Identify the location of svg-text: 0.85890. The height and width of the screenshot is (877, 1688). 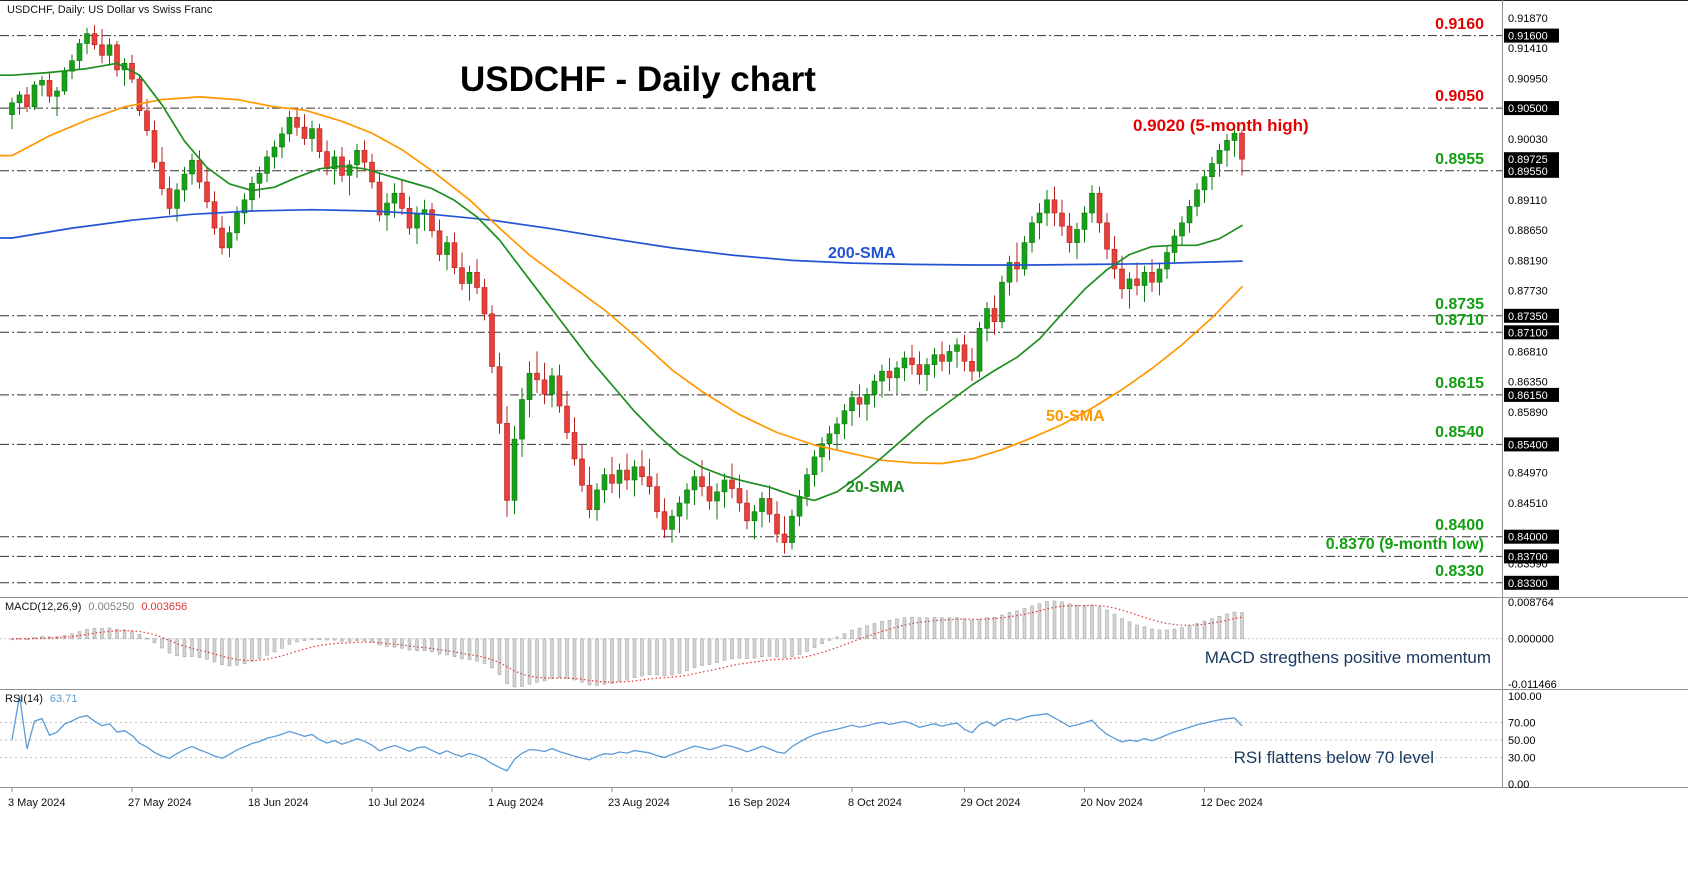
(1528, 413).